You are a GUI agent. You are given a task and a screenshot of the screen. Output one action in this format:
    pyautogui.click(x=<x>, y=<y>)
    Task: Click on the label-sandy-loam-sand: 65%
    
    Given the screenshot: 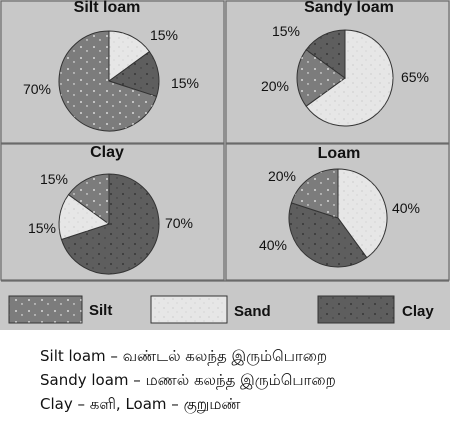 What is the action you would take?
    pyautogui.click(x=415, y=77)
    